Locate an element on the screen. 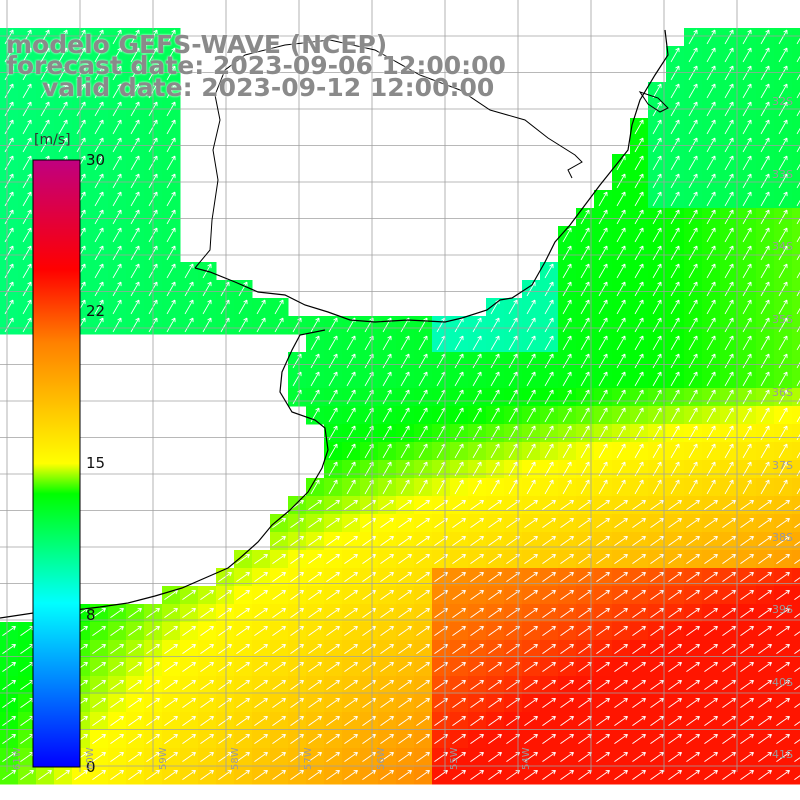 The image size is (800, 800). lon-label-55w: 55W is located at coordinates (454, 758).